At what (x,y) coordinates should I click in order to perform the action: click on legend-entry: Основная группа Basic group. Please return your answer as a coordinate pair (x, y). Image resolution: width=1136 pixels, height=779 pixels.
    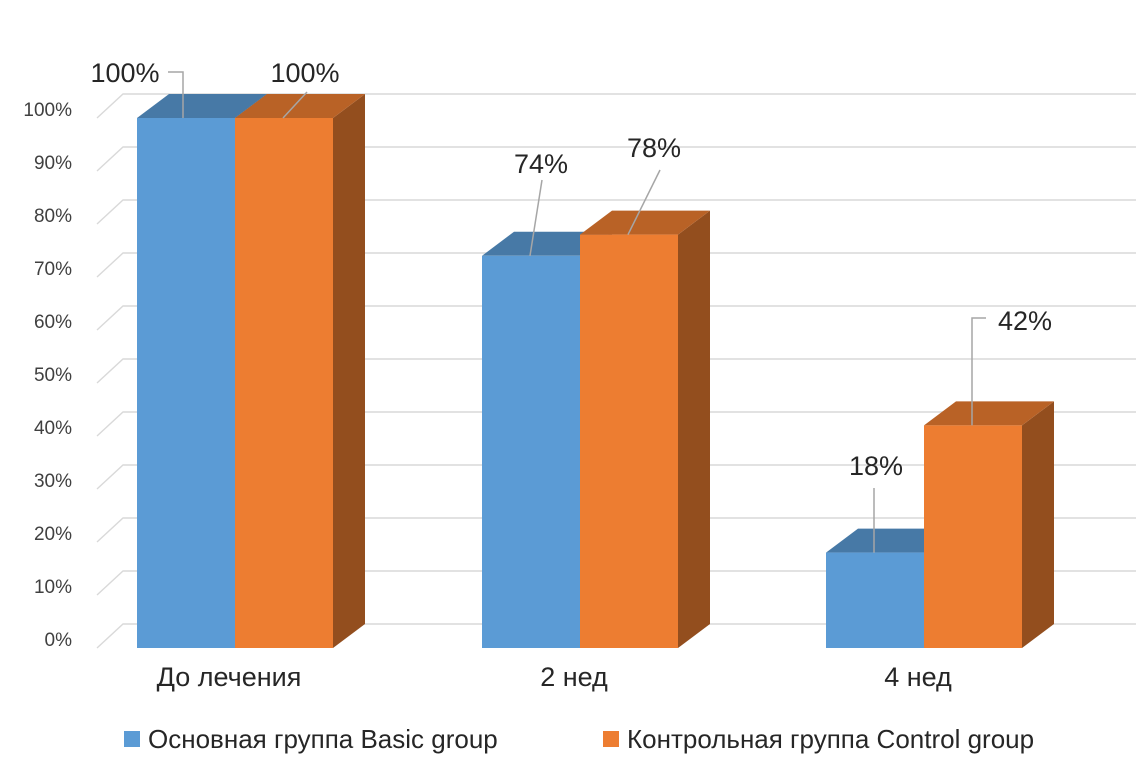
    Looking at the image, I should click on (311, 739).